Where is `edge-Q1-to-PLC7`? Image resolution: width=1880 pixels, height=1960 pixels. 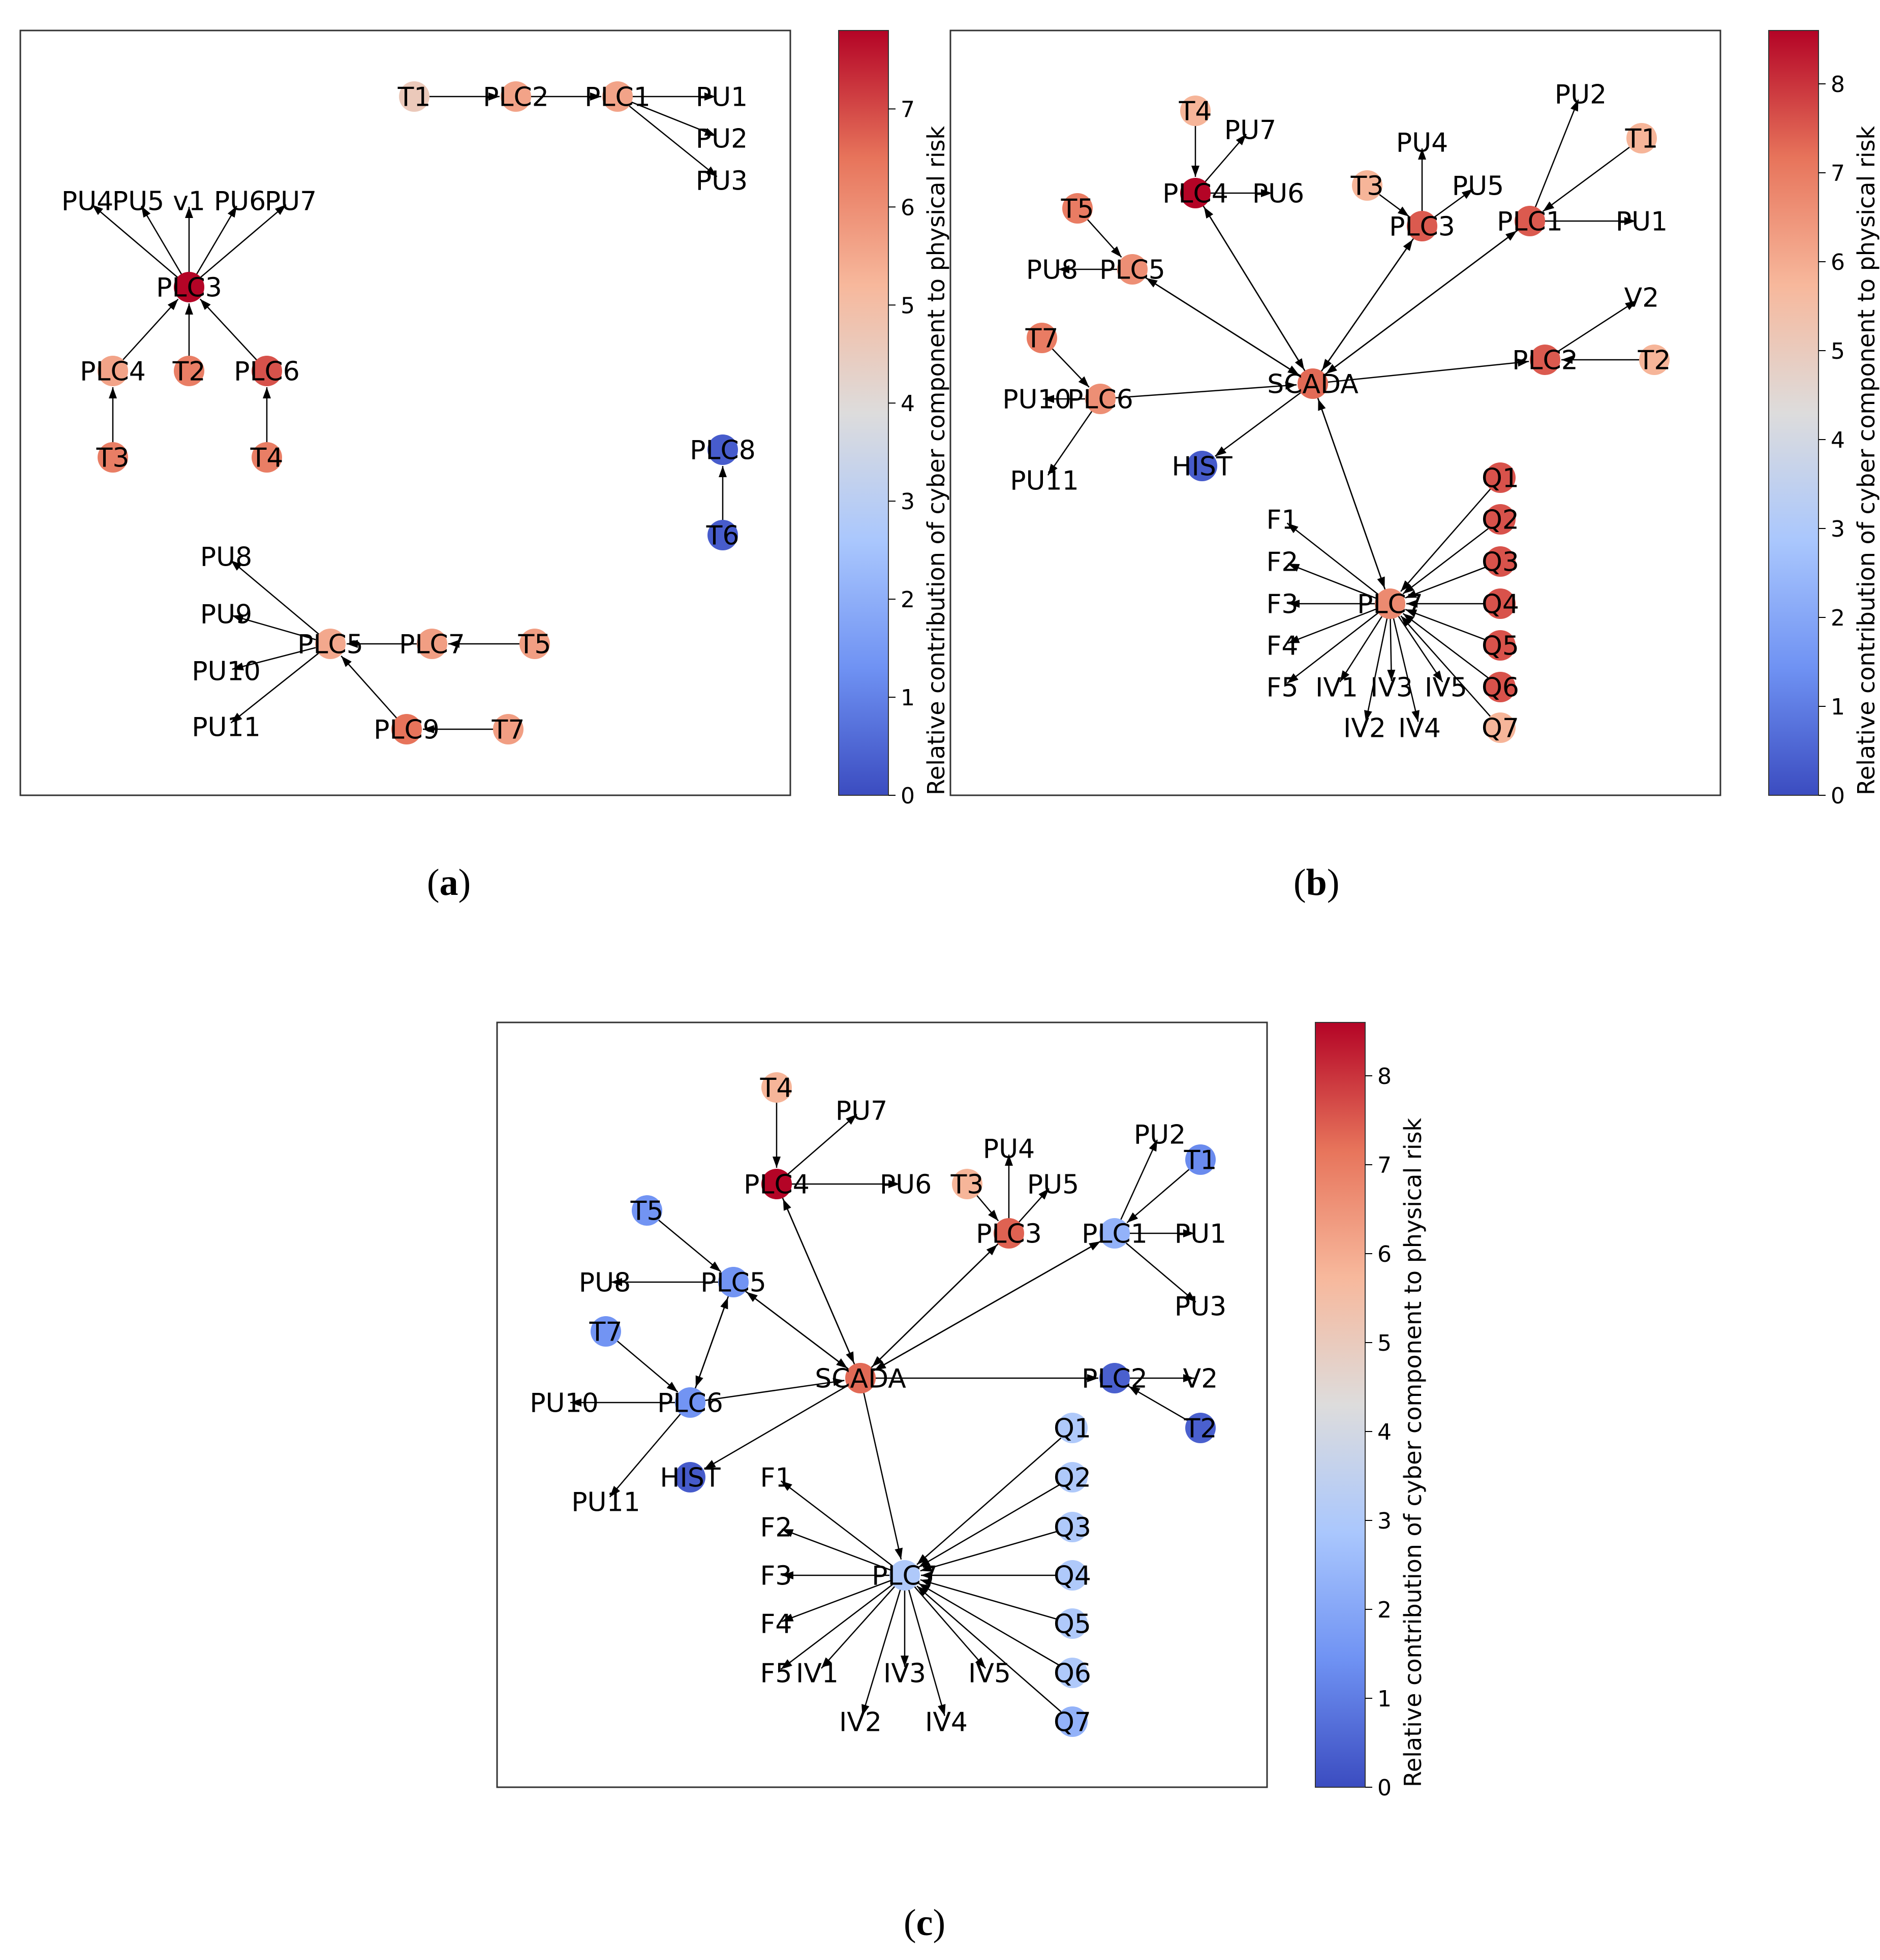 edge-Q1-to-PLC7 is located at coordinates (995, 1496).